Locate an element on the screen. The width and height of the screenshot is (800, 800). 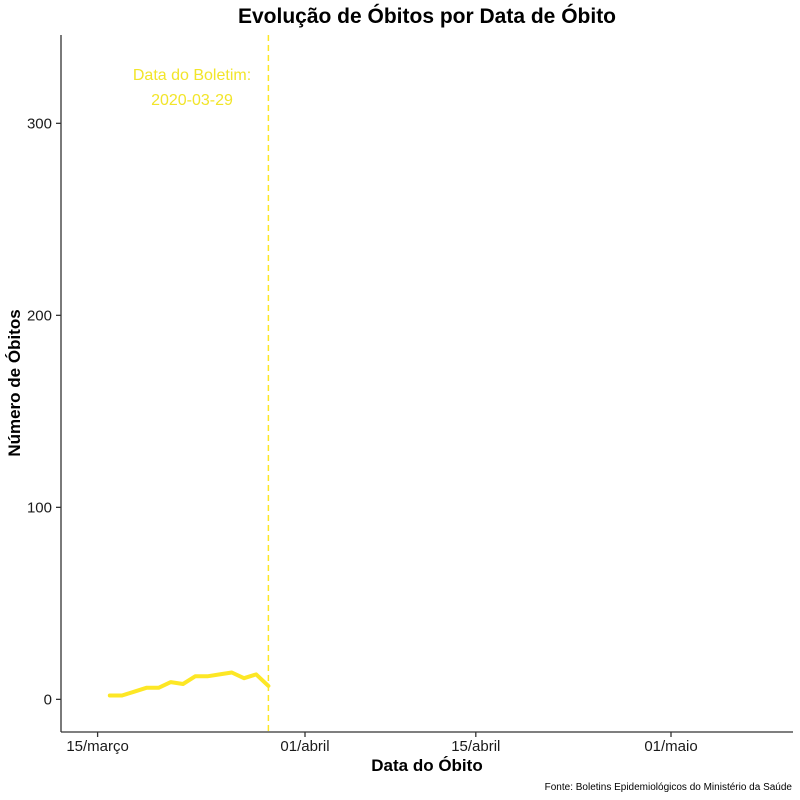
x-axis-title: Data do Óbito is located at coordinates (426, 765).